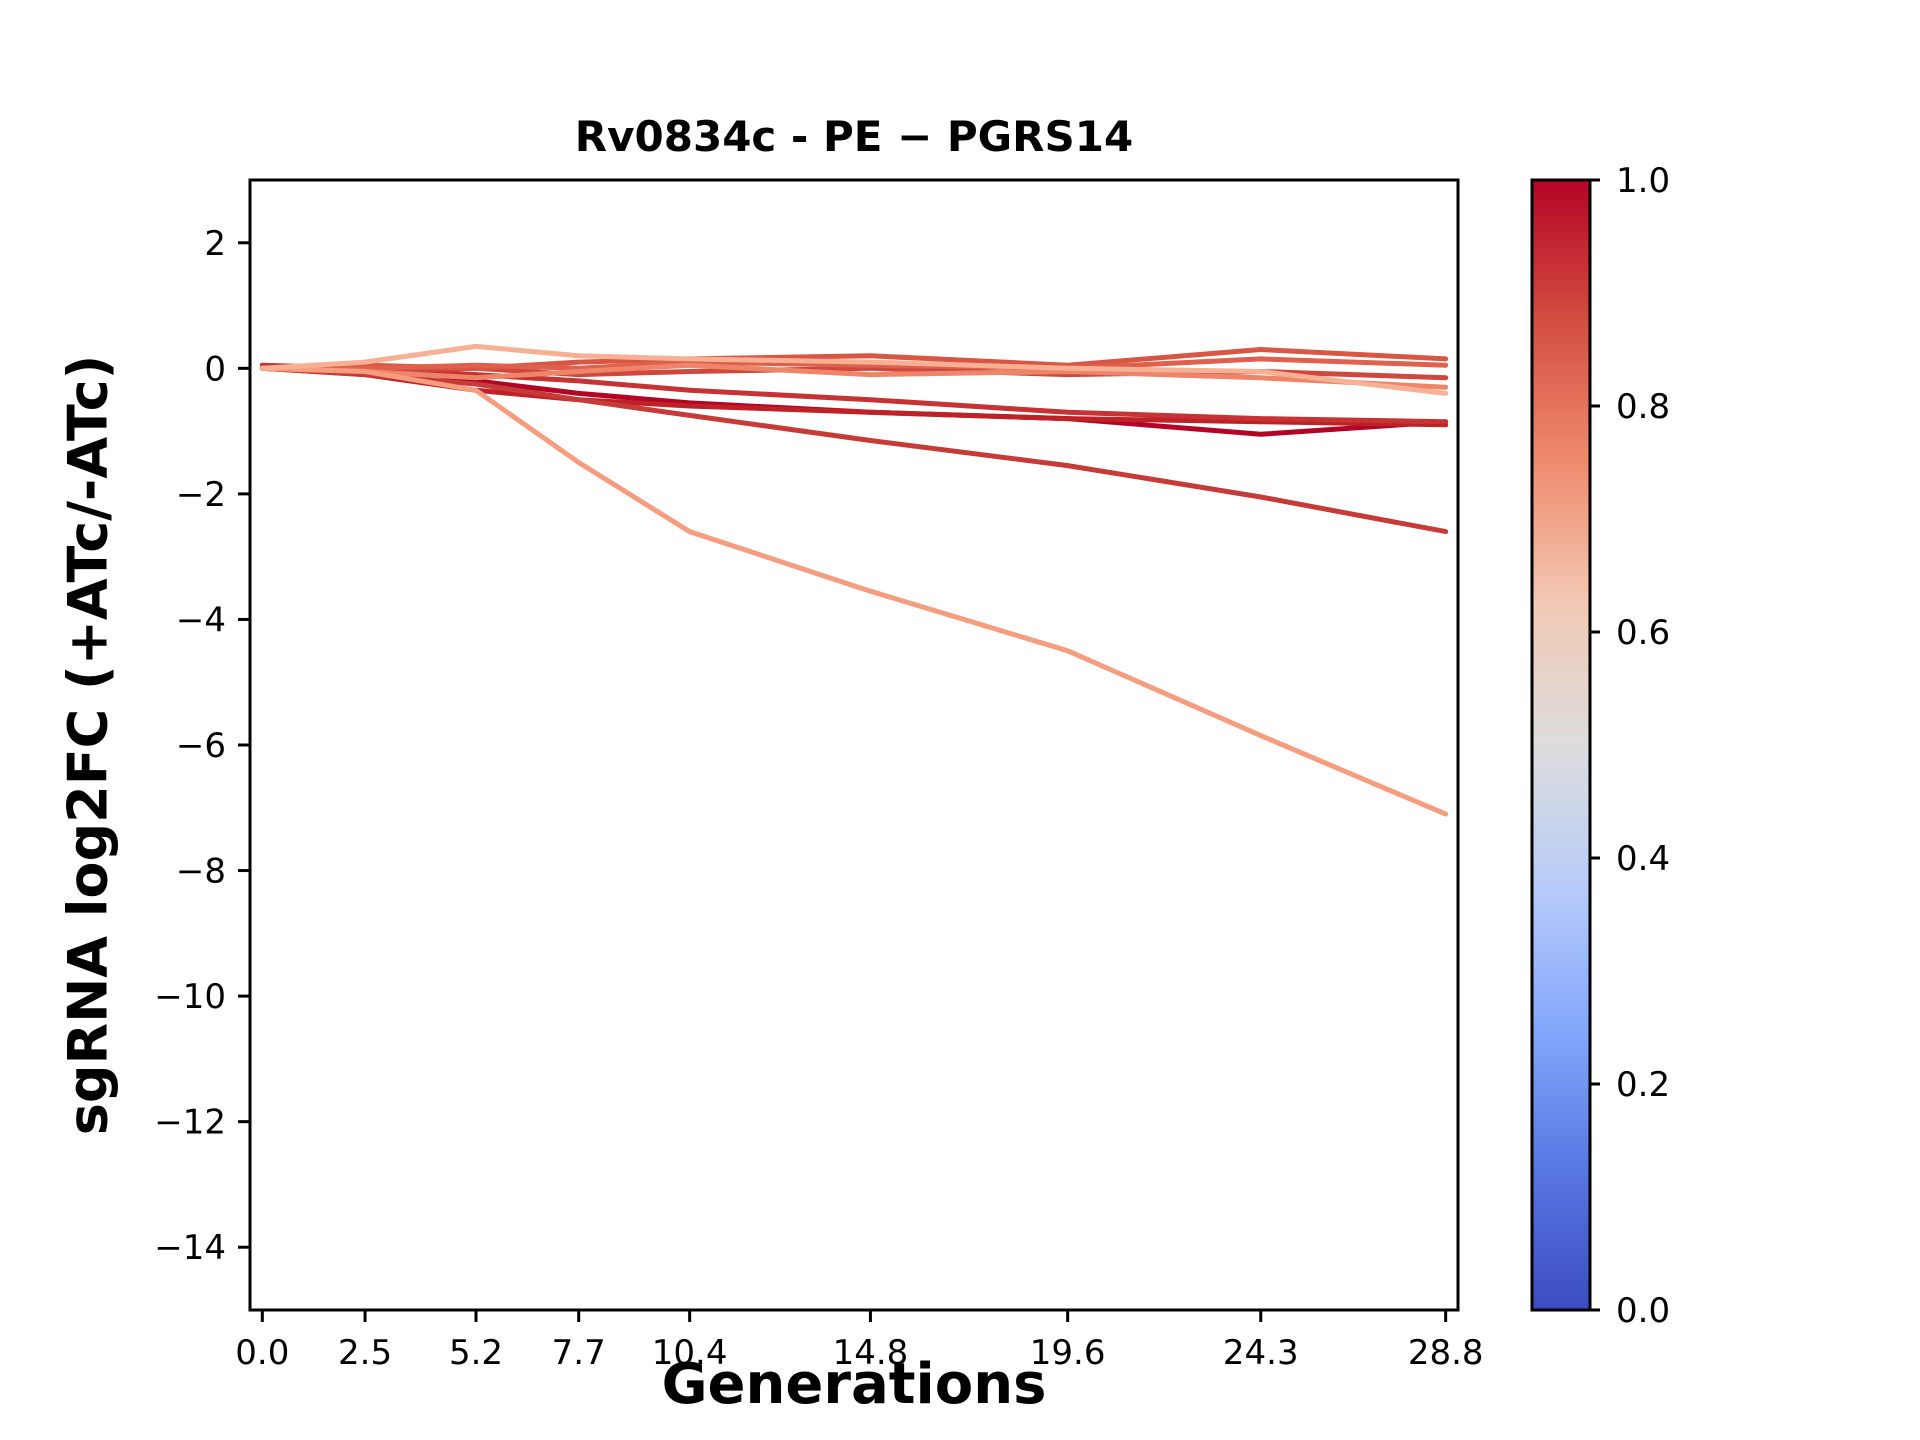  I want to click on colorbar-tick-label: 1.0, so click(1643, 181).